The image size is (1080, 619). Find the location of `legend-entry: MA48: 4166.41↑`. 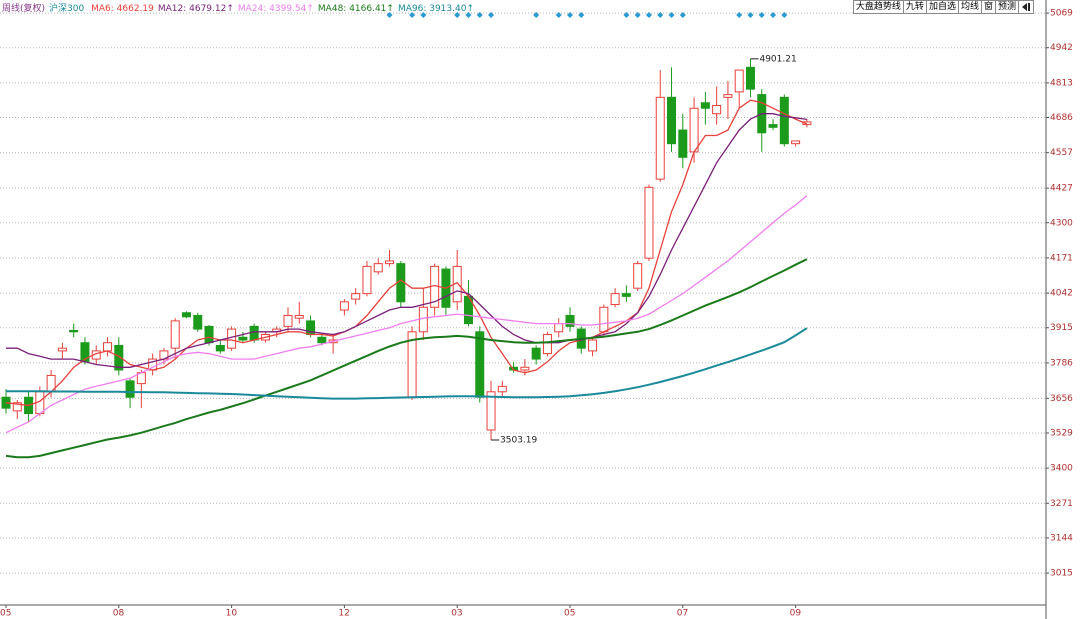

legend-entry: MA48: 4166.41↑ is located at coordinates (355, 9).